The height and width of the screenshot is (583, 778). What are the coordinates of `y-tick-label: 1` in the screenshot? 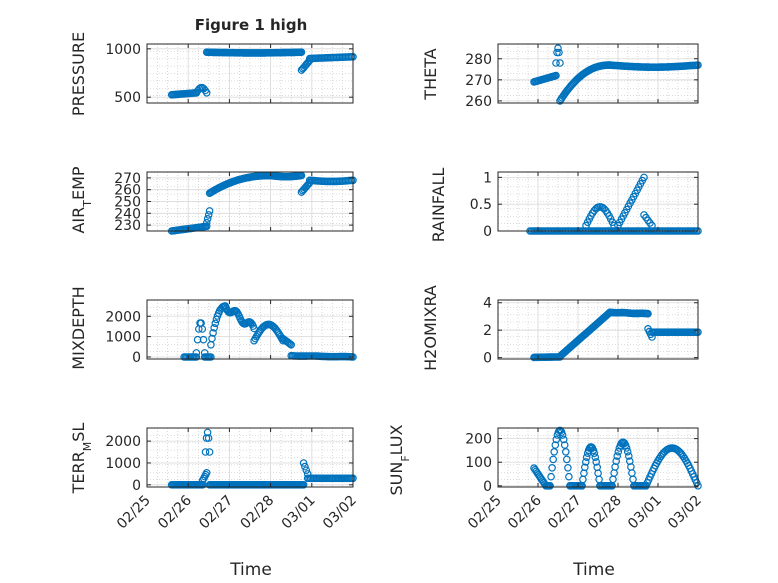 It's located at (487, 178).